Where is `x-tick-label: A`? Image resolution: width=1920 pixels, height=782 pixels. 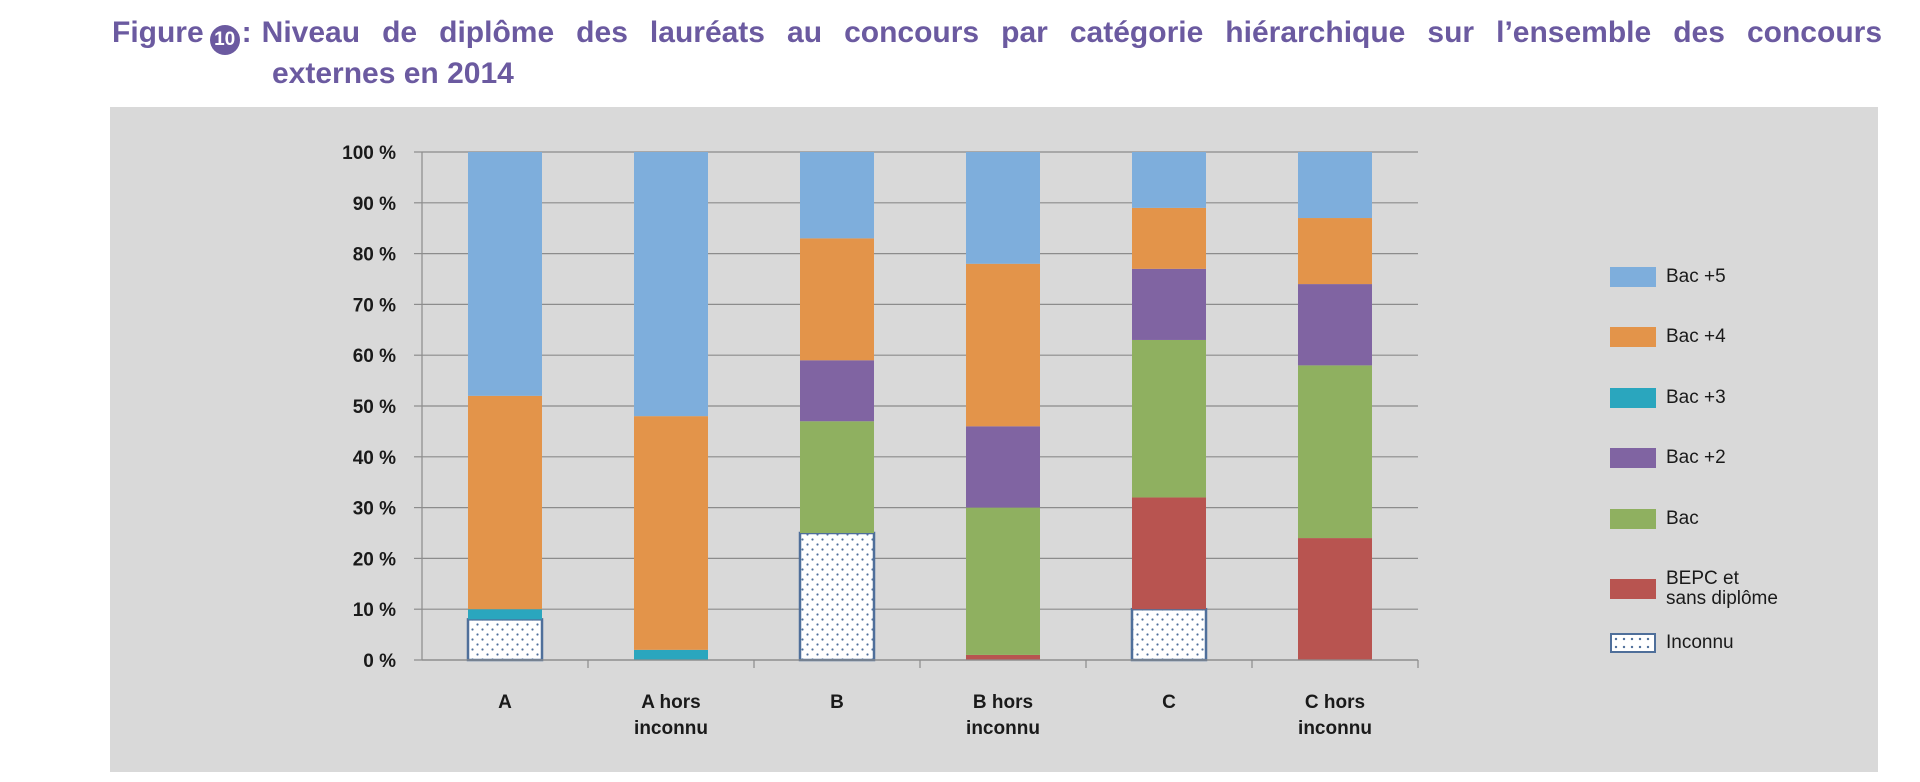
x-tick-label: A is located at coordinates (505, 702).